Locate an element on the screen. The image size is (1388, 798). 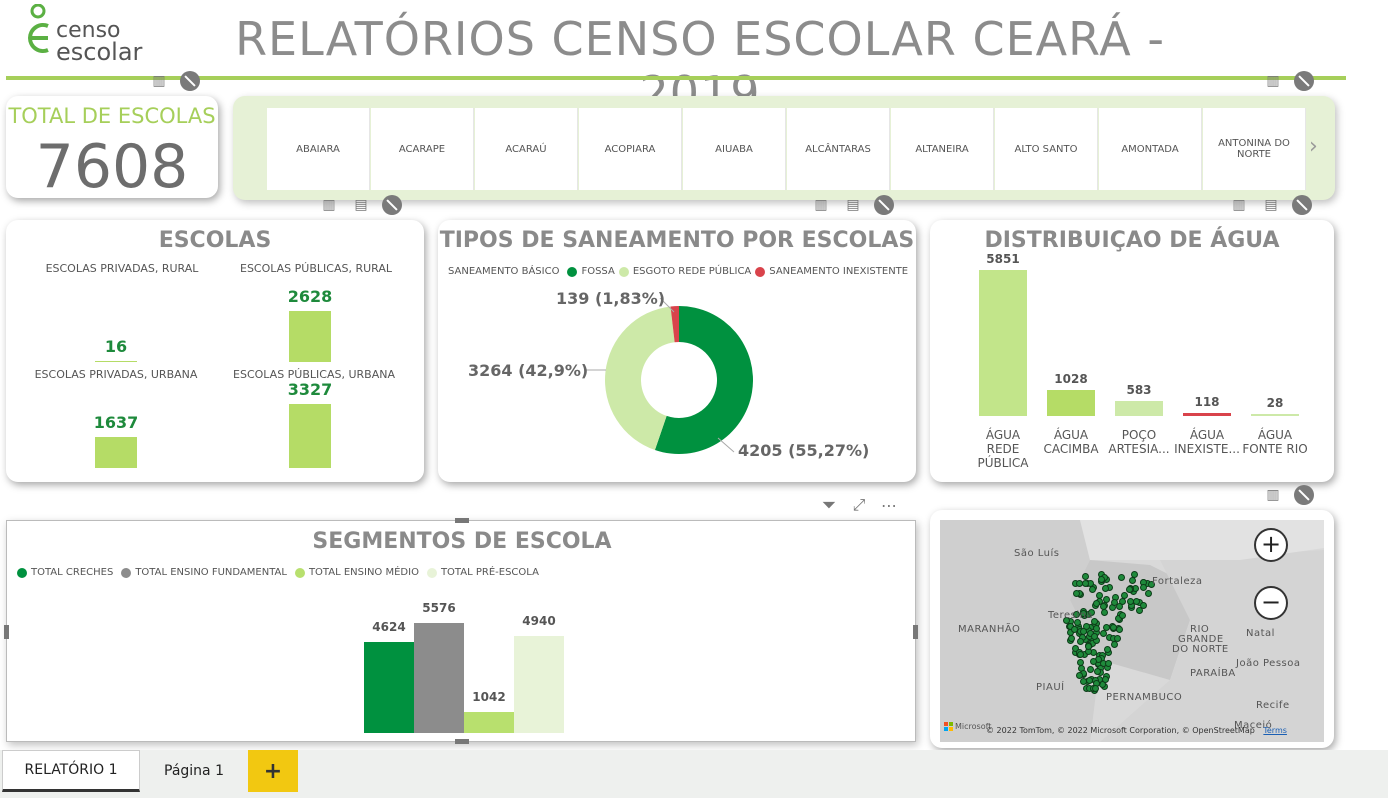
slicer-item: ACARAPE is located at coordinates (422, 149).